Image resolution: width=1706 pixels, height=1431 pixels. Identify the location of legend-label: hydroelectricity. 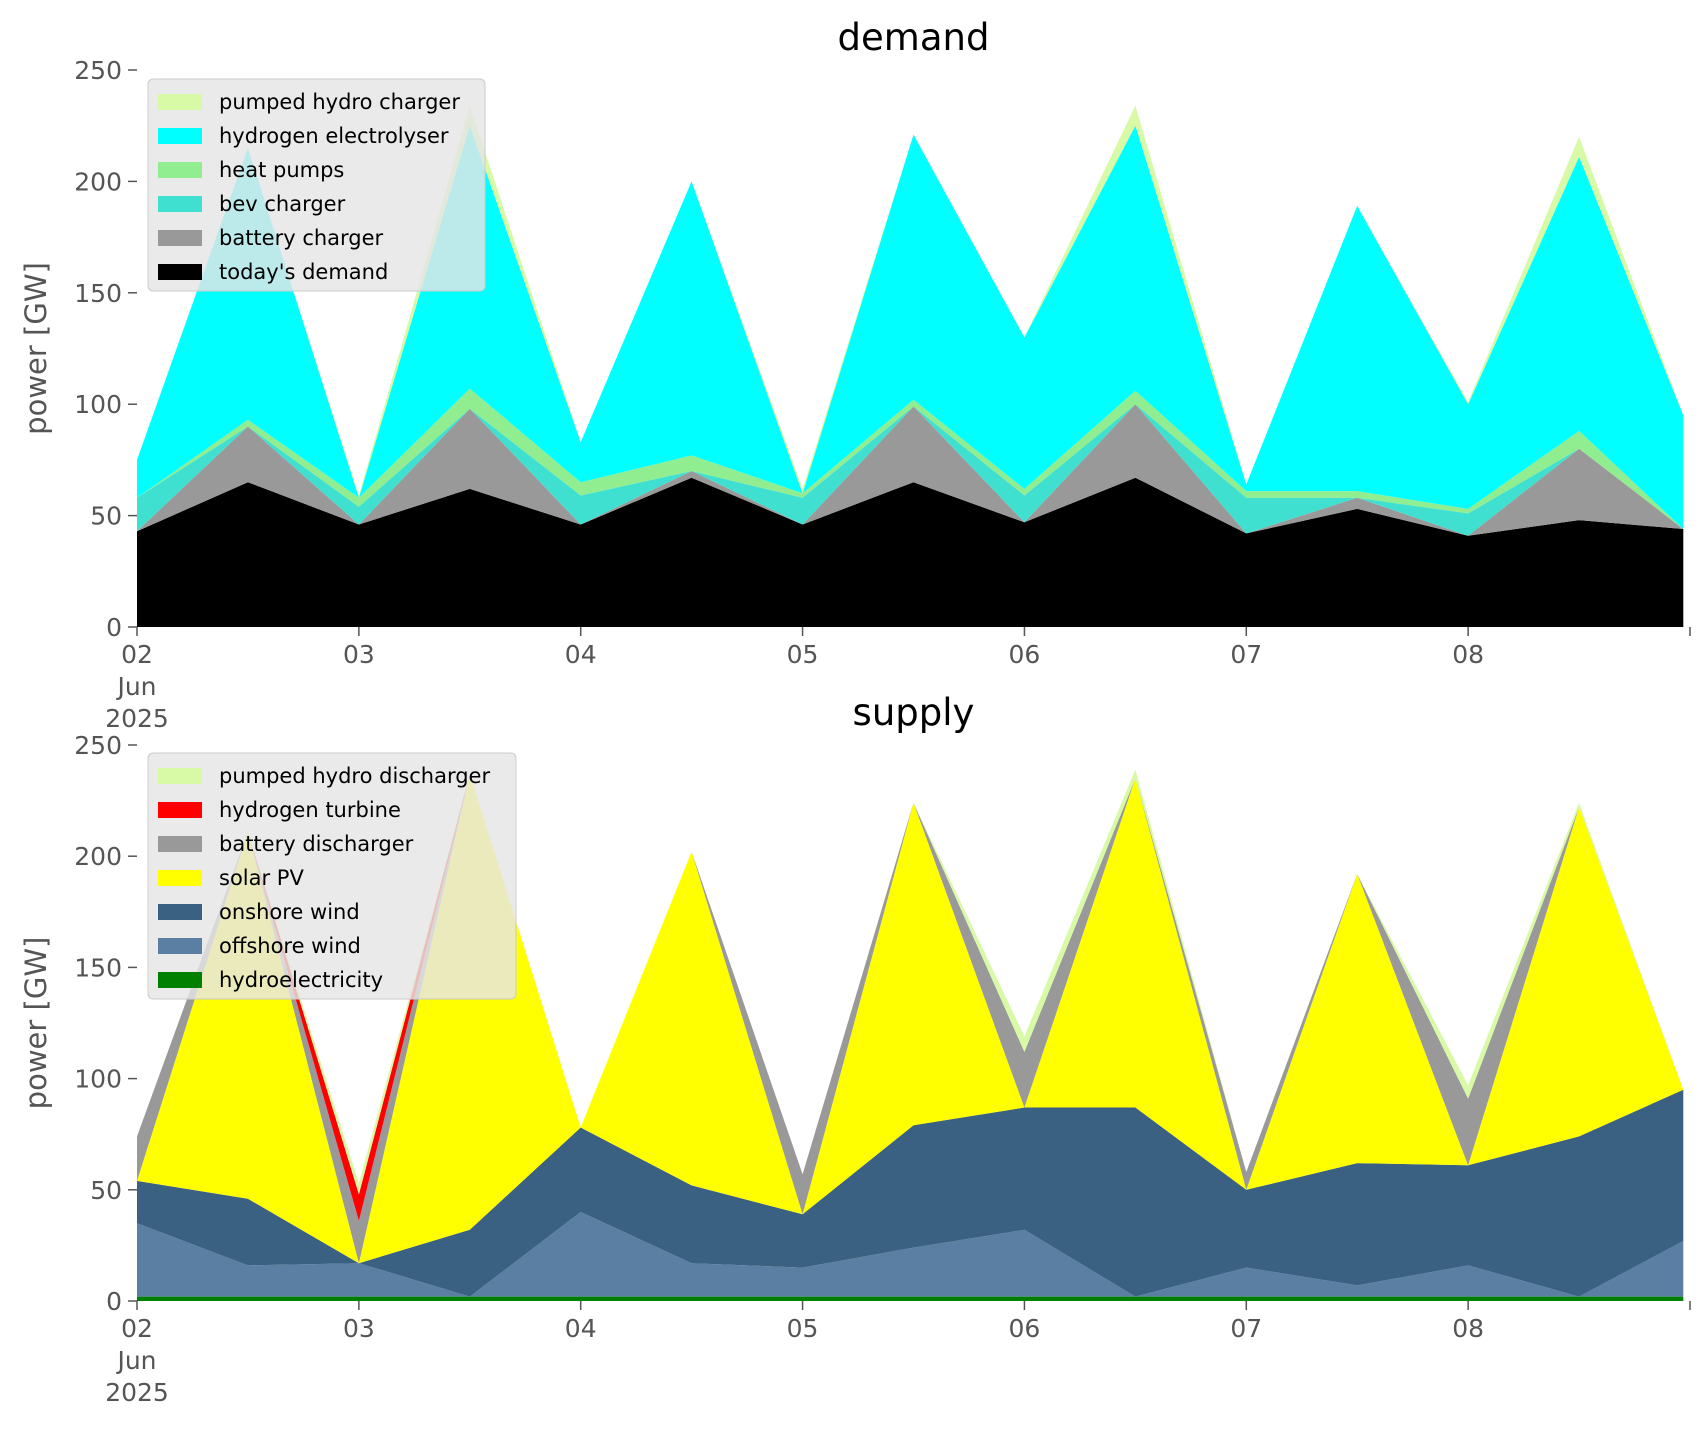
(301, 980).